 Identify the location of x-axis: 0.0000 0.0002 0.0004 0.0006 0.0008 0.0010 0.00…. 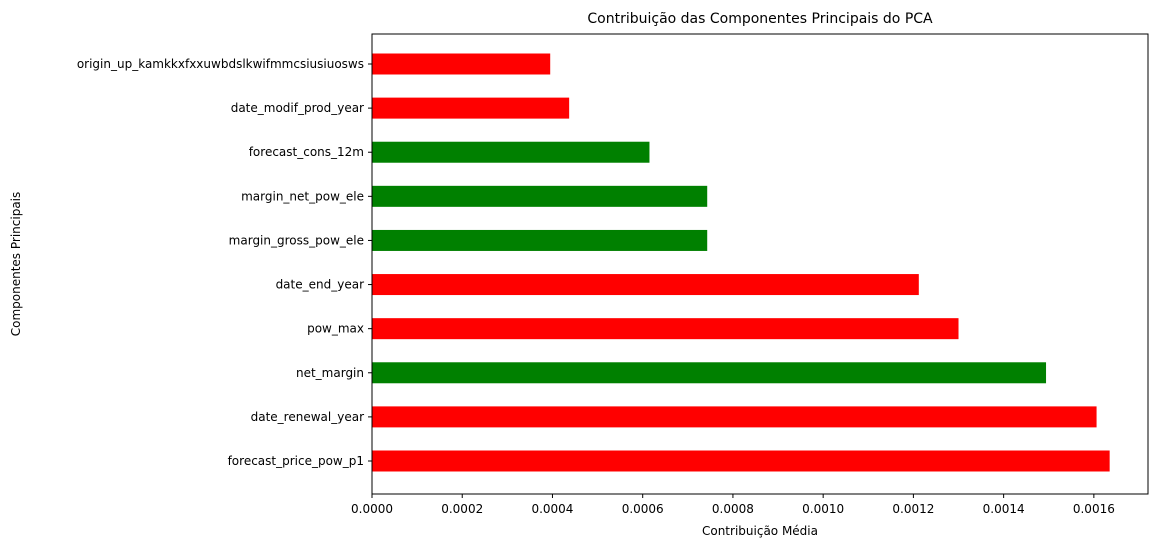
(733, 505).